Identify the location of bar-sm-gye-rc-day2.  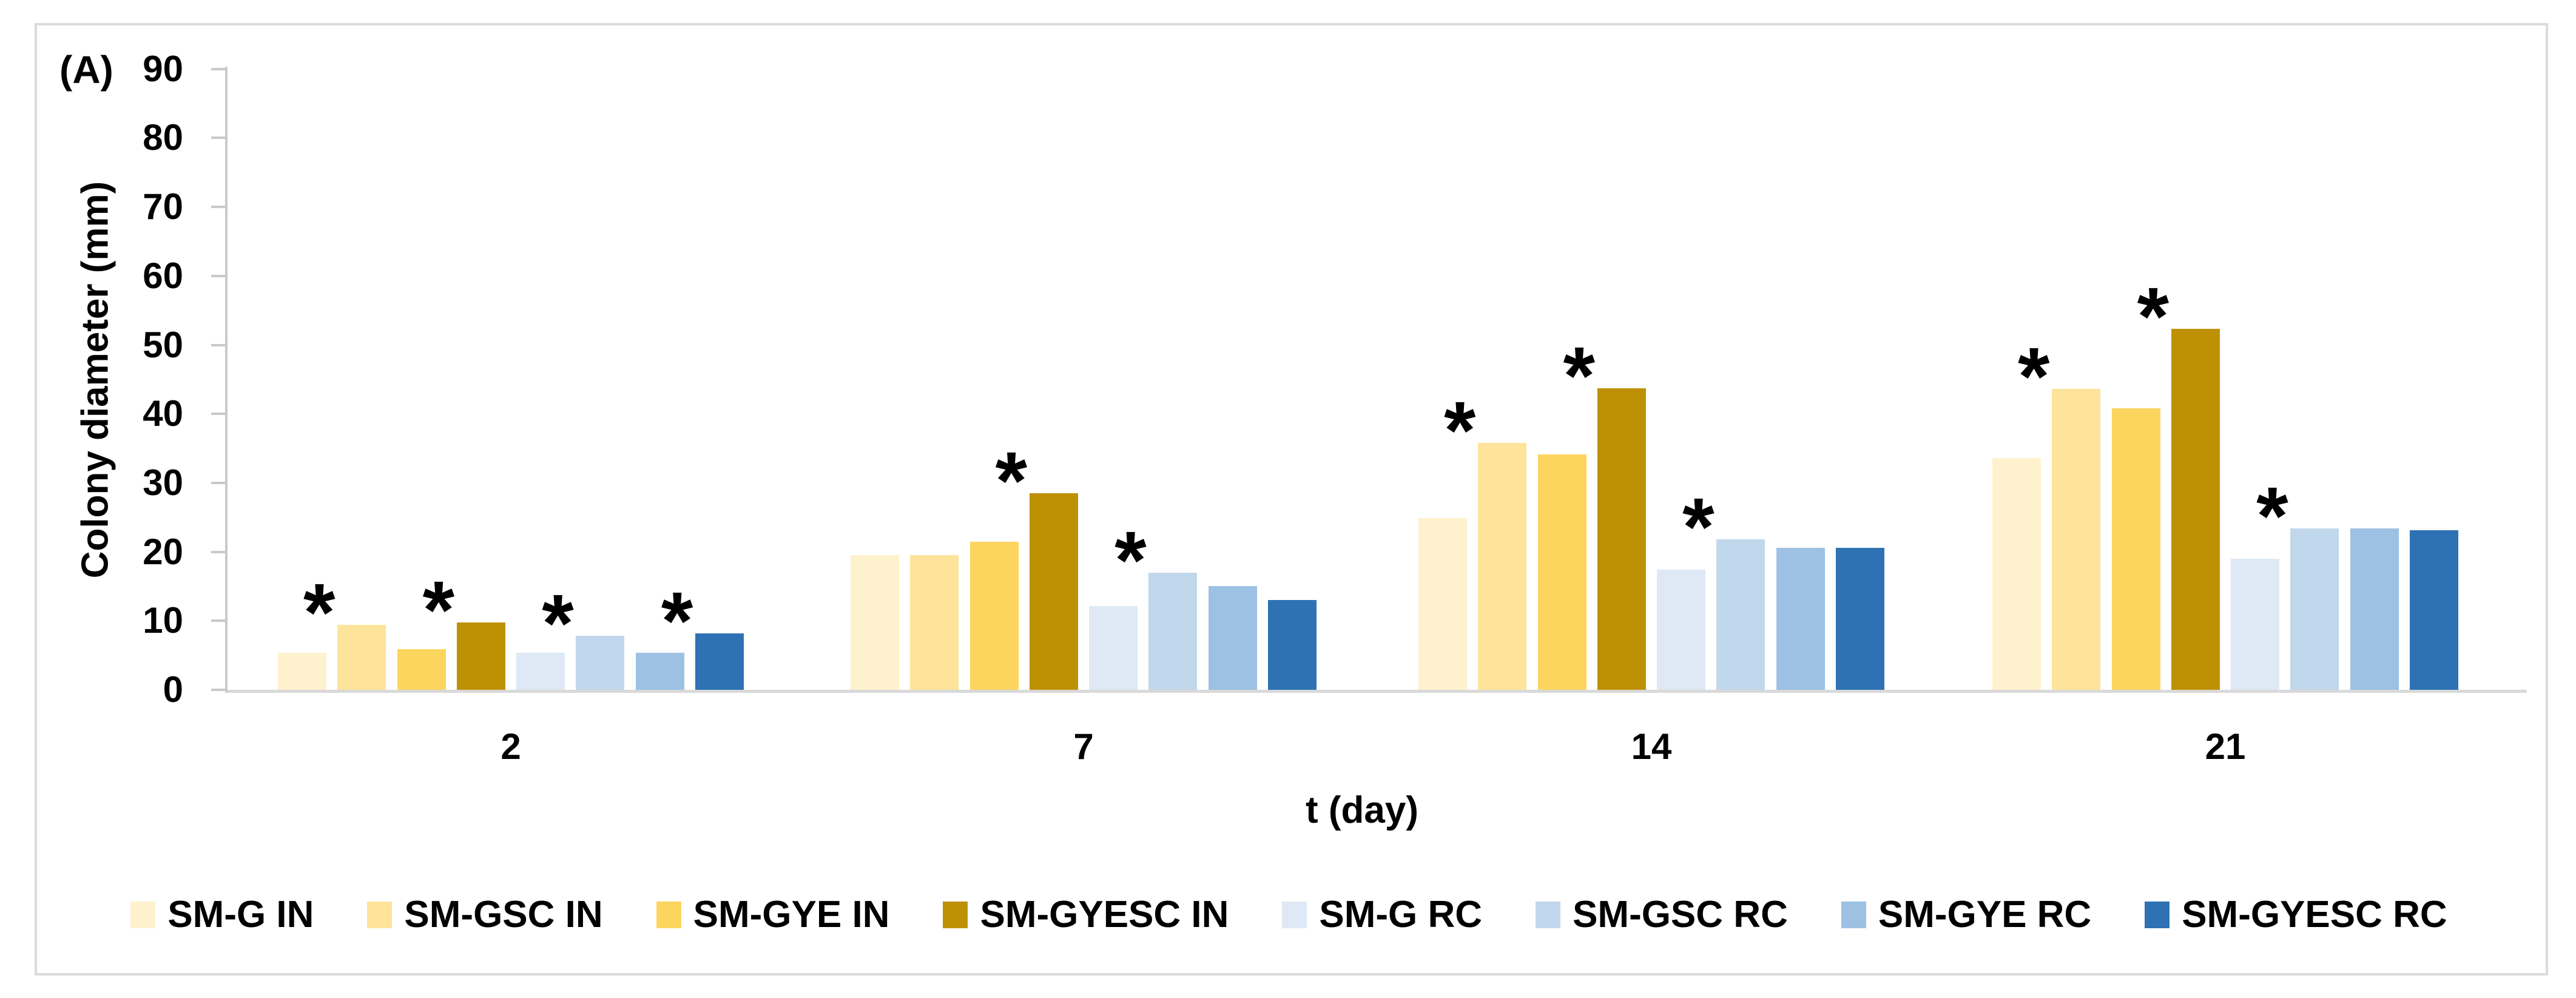
(659, 671).